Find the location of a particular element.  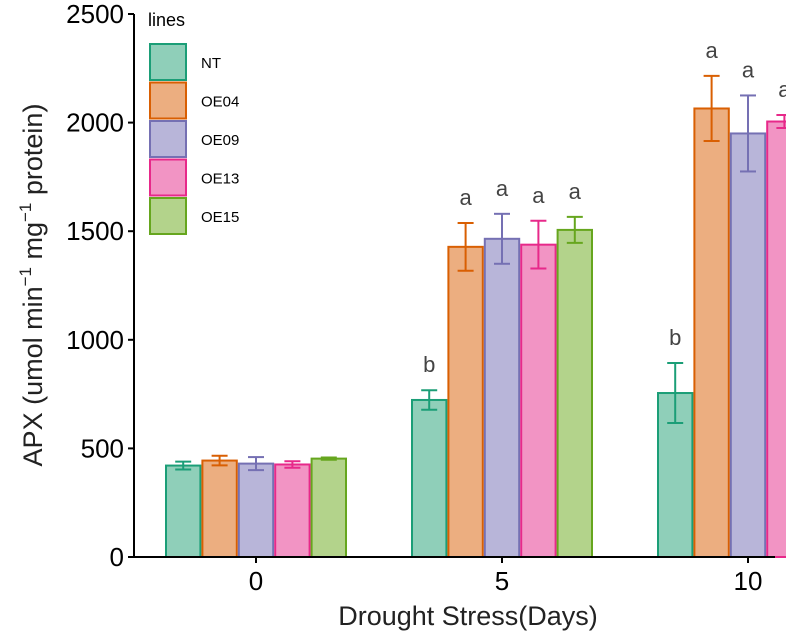

legend: lines NT OE04 OE09 OE13 OE15 is located at coordinates (193, 122).